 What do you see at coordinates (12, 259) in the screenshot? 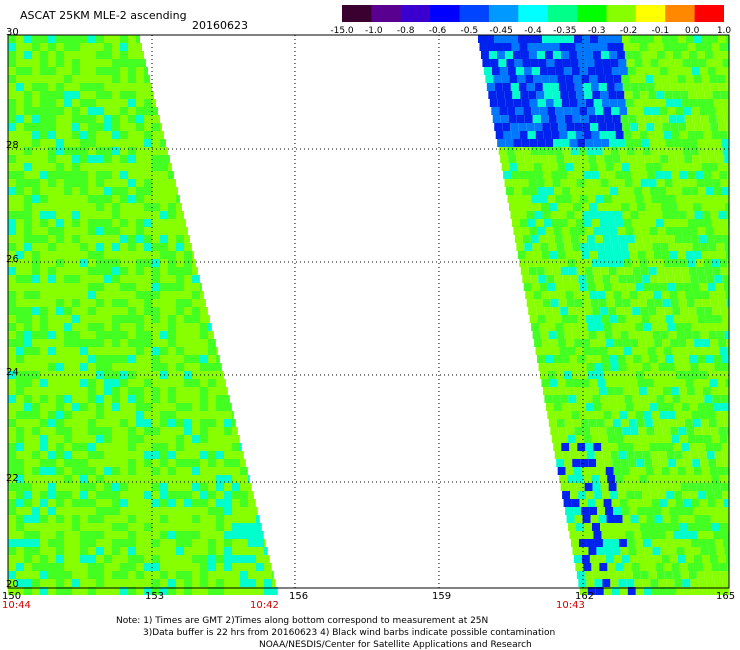
I see `lat-label-26: 26` at bounding box center [12, 259].